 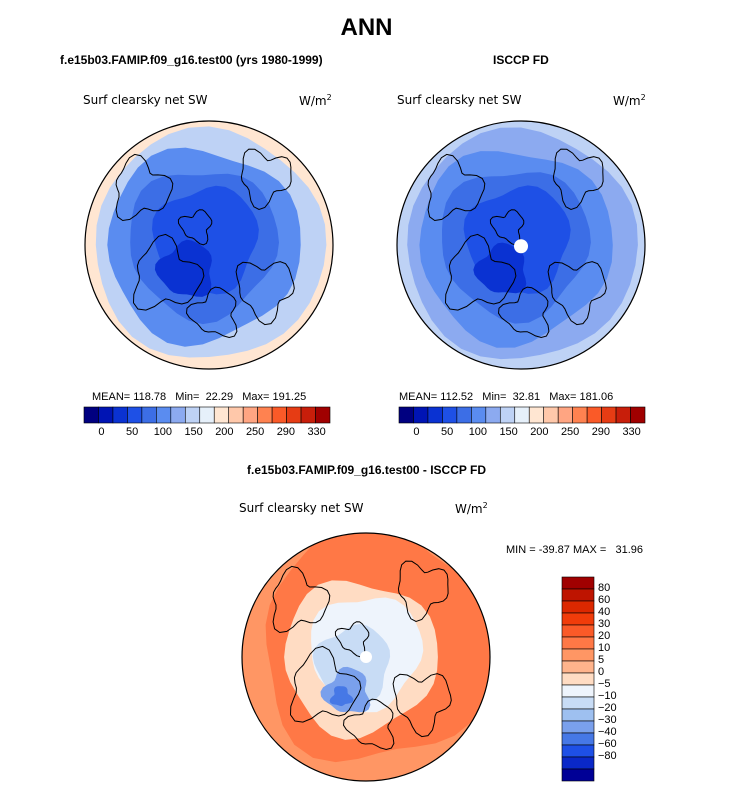 What do you see at coordinates (255, 432) in the screenshot?
I see `model-colorbar-tick: 250` at bounding box center [255, 432].